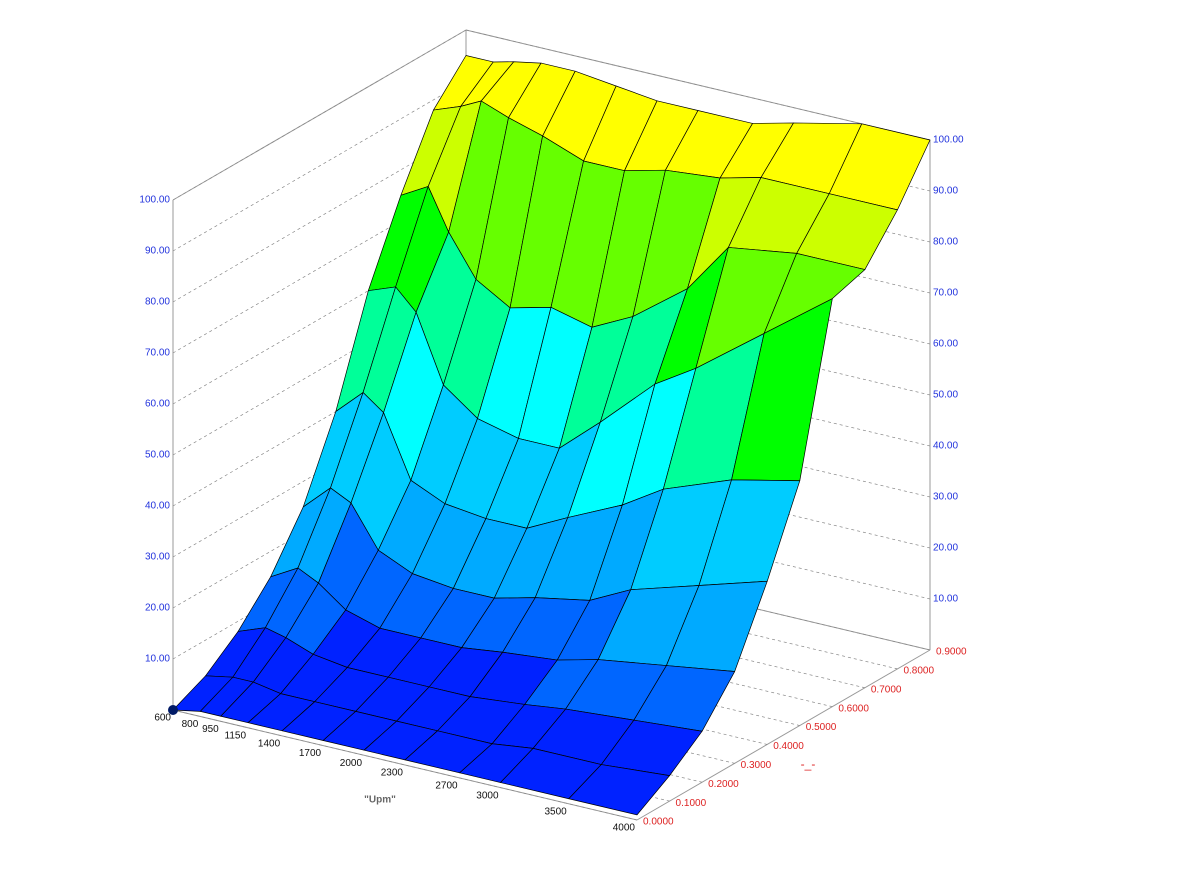  I want to click on y-tick-label: 0.6000, so click(853, 708).